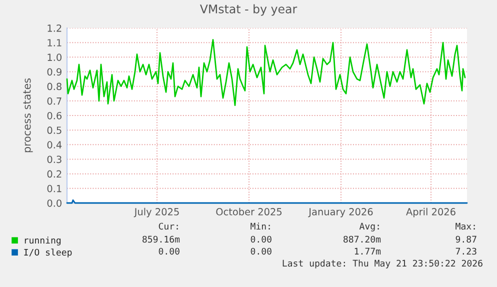  I want to click on y-tick-label: 0.2, so click(54, 174).